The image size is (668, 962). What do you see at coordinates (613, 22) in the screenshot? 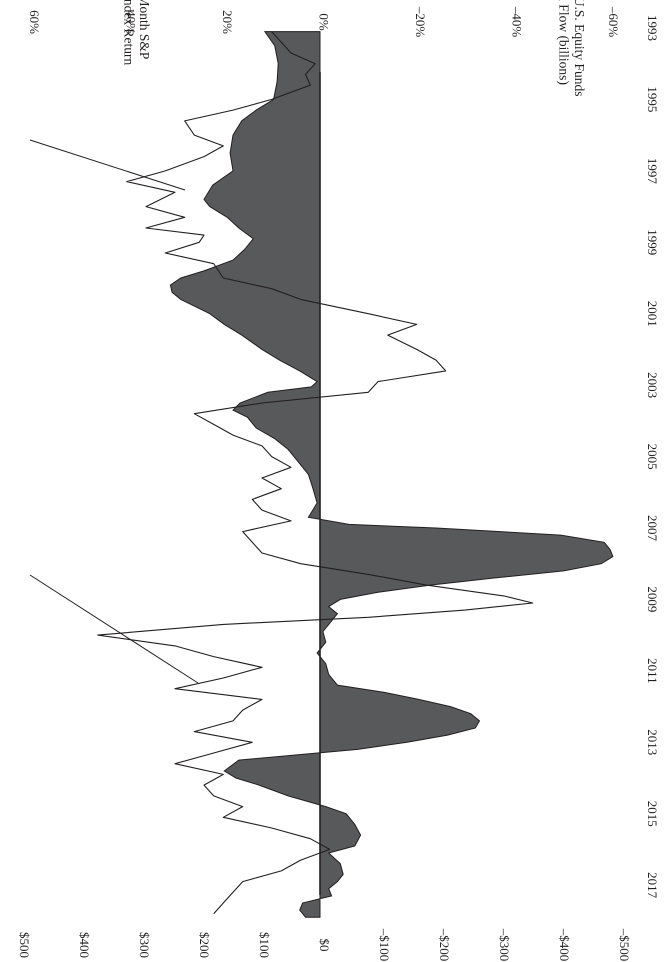
I see `right-axis-tick: –60%` at bounding box center [613, 22].